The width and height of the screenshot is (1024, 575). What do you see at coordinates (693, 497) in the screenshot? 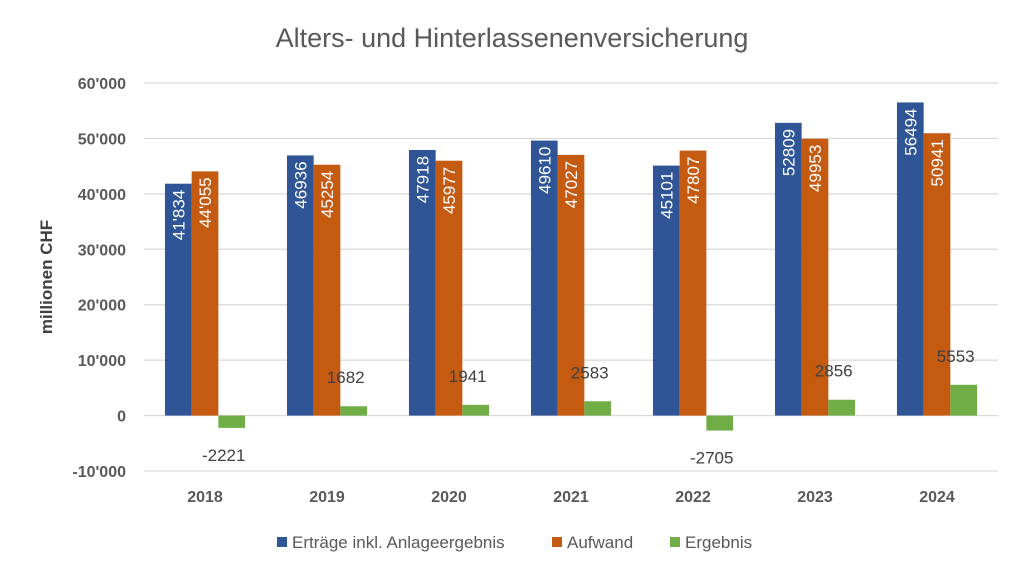
I see `x-tick-label: 2022` at bounding box center [693, 497].